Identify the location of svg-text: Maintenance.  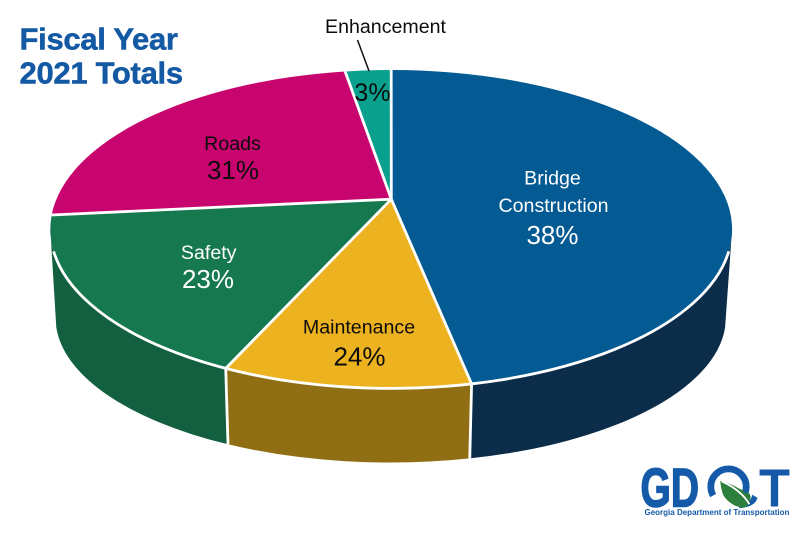
(359, 328).